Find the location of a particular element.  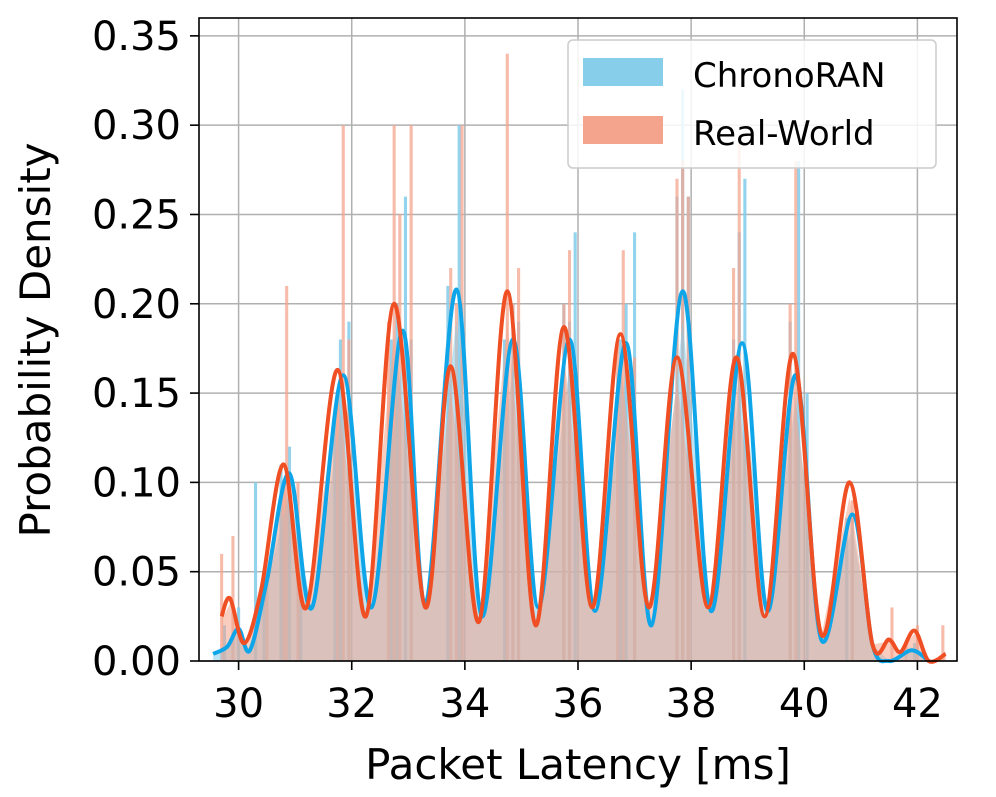

y-tick-label: 0.35 is located at coordinates (136, 37).